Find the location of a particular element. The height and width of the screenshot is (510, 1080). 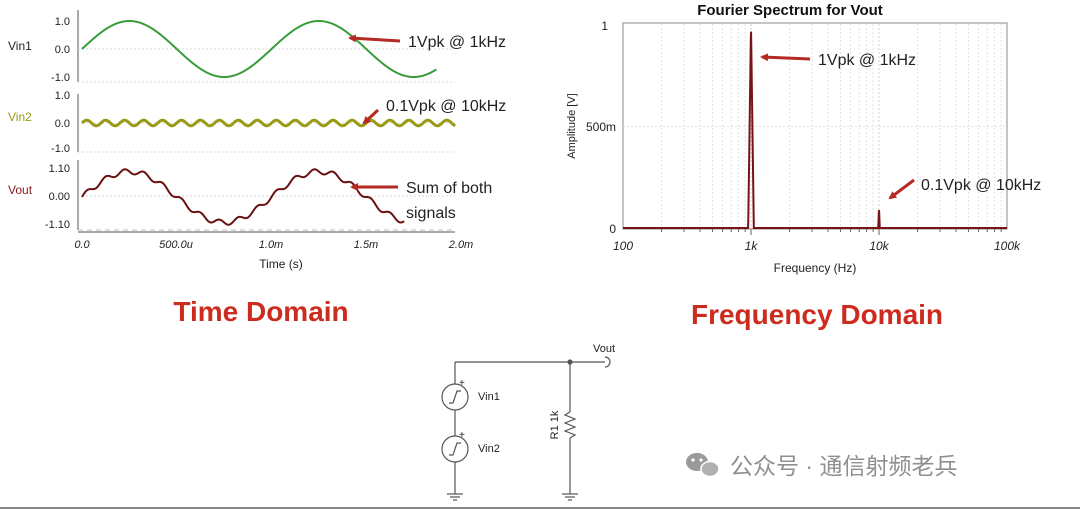

vin1-label: Vin1 is located at coordinates (20, 46).